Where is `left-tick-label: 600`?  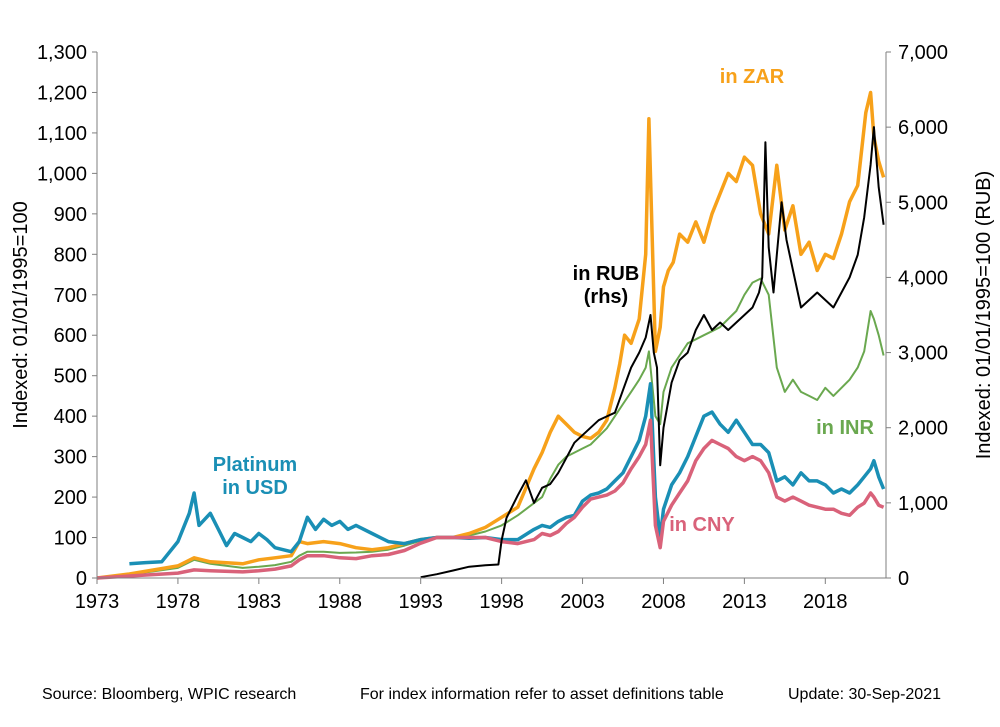 left-tick-label: 600 is located at coordinates (70, 336).